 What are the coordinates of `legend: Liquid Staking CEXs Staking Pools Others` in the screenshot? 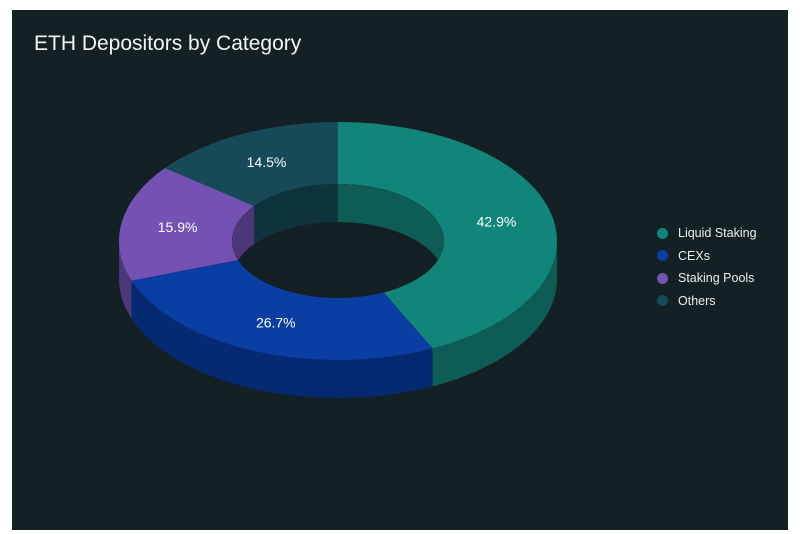 It's located at (707, 267).